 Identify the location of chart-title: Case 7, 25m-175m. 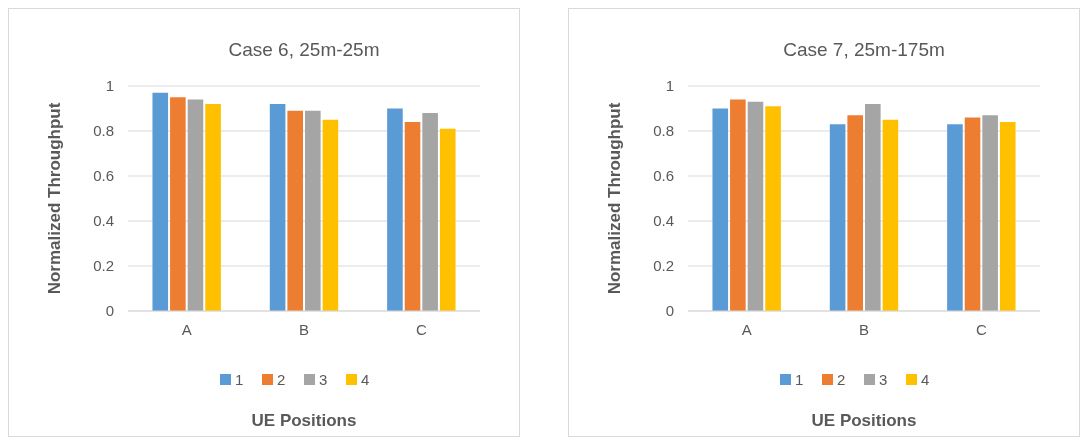
(864, 49).